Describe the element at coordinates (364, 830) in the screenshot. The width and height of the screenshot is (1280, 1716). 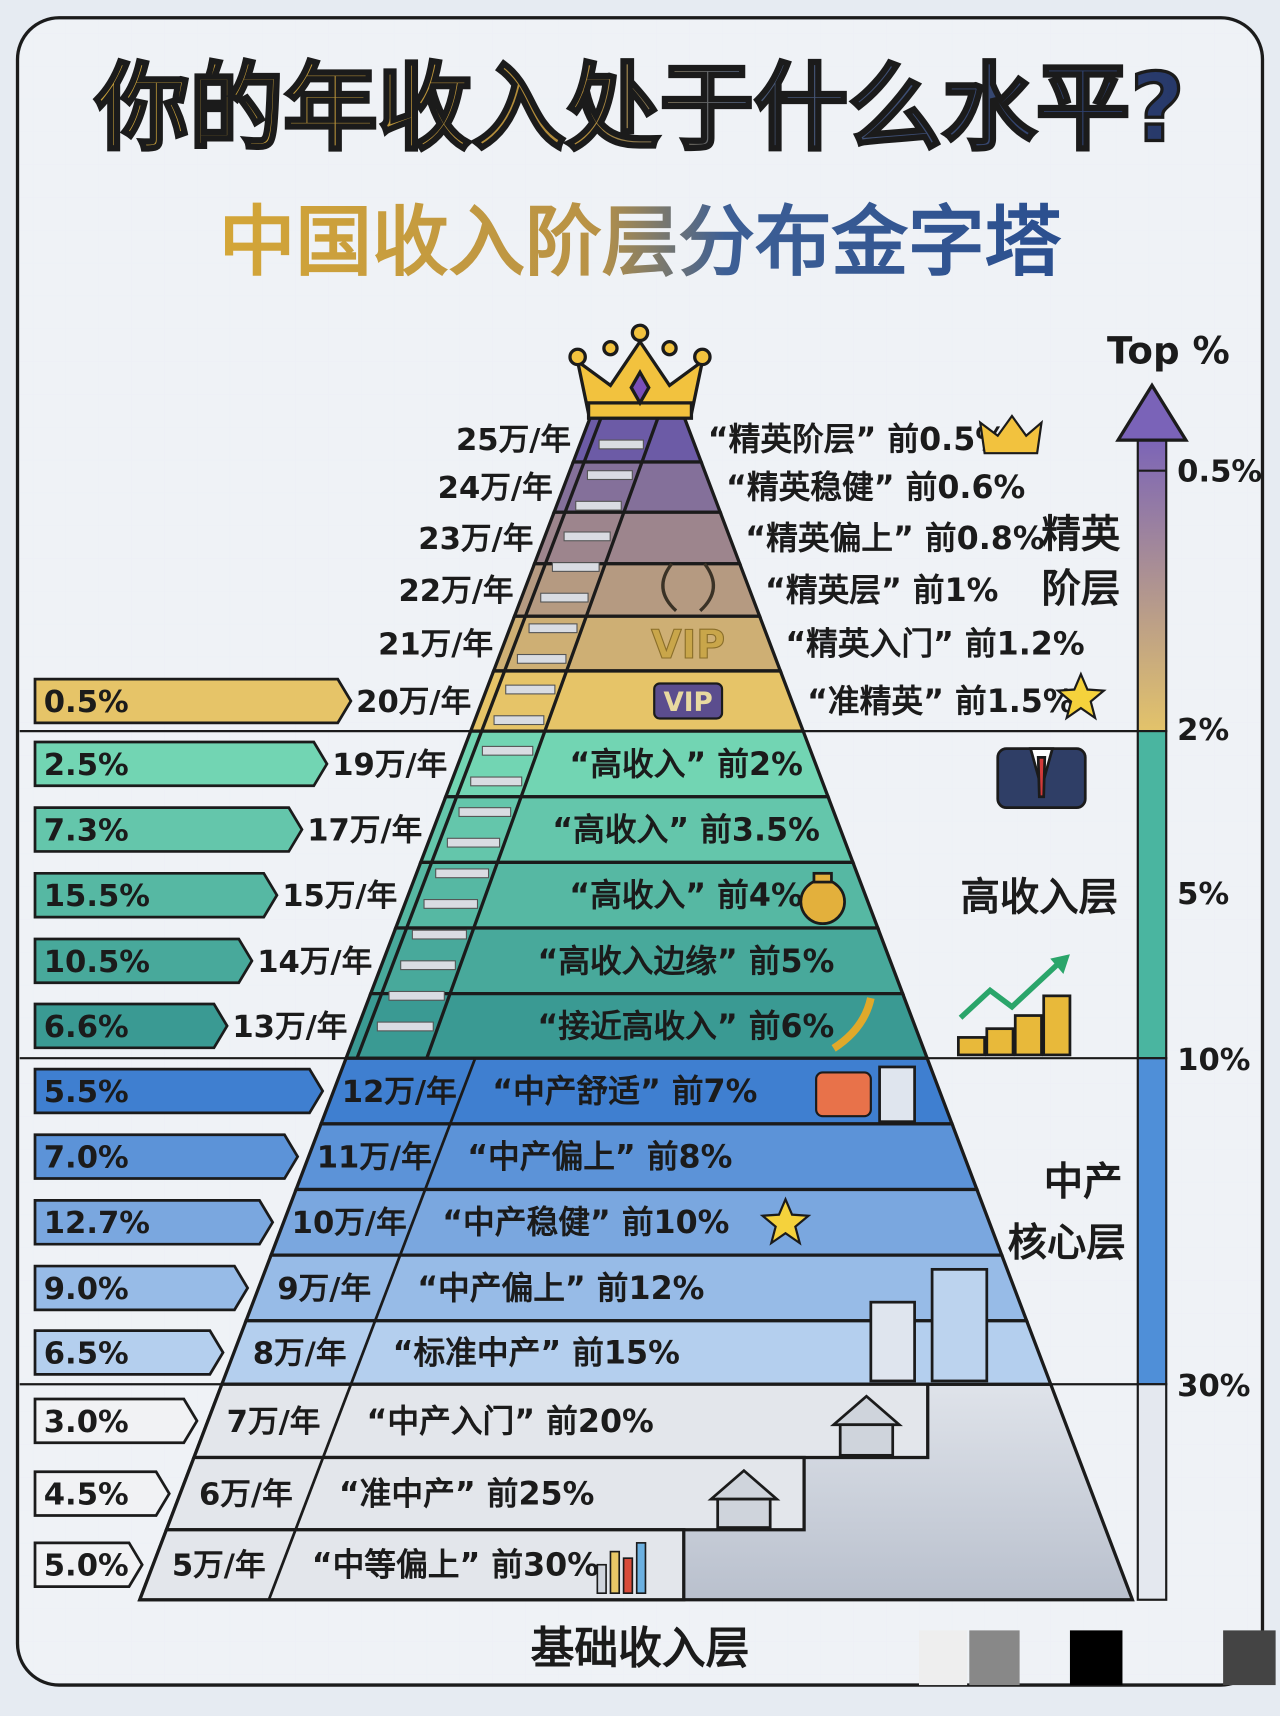
I see `income-label: 17万/年` at that location.